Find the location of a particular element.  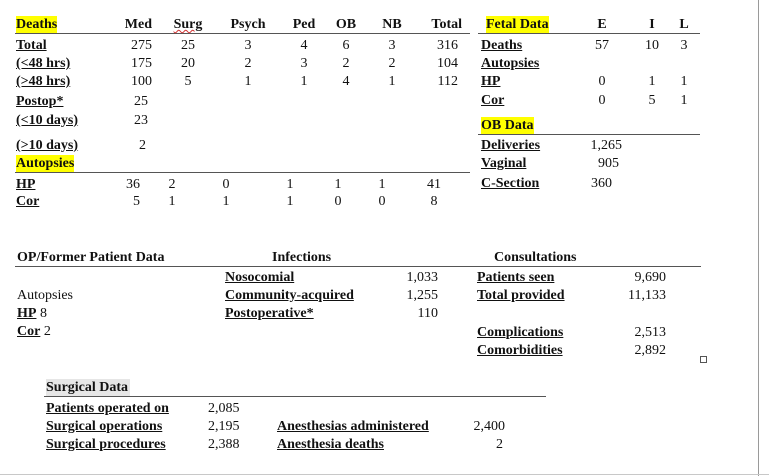

col-header-med: Med is located at coordinates (138, 24).